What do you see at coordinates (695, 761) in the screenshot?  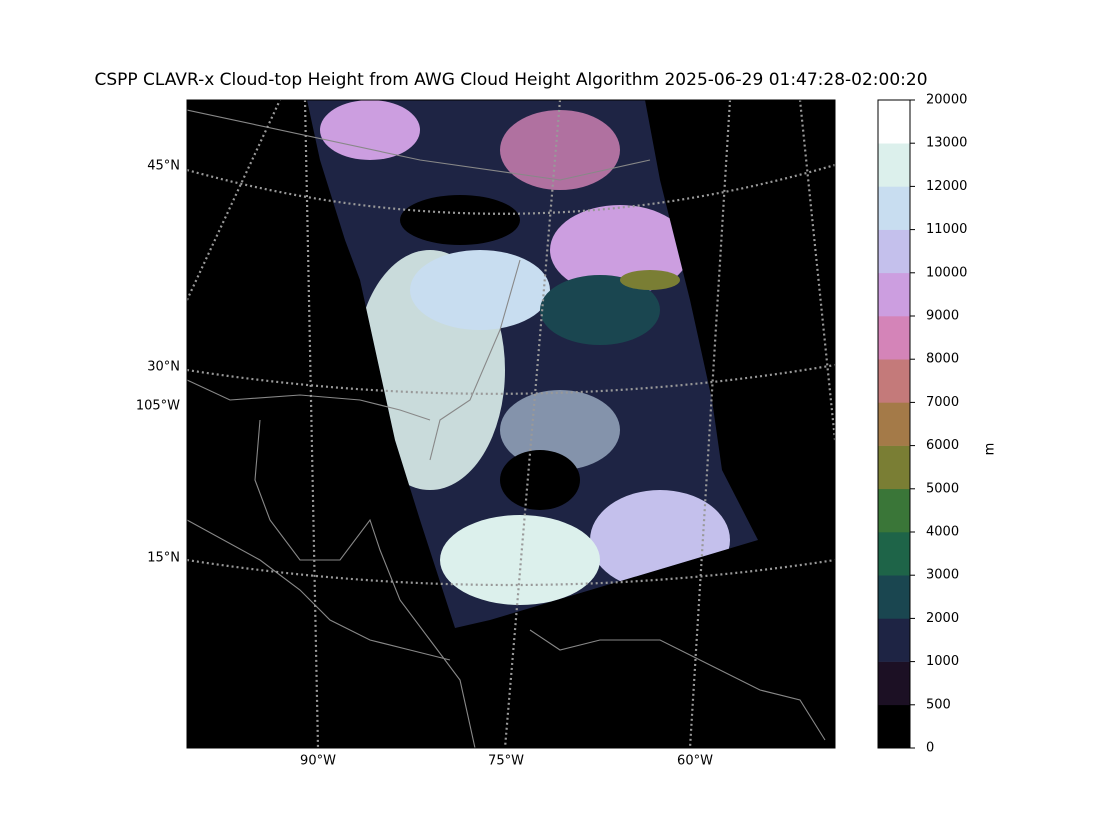 I see `lon-label: 60°W` at bounding box center [695, 761].